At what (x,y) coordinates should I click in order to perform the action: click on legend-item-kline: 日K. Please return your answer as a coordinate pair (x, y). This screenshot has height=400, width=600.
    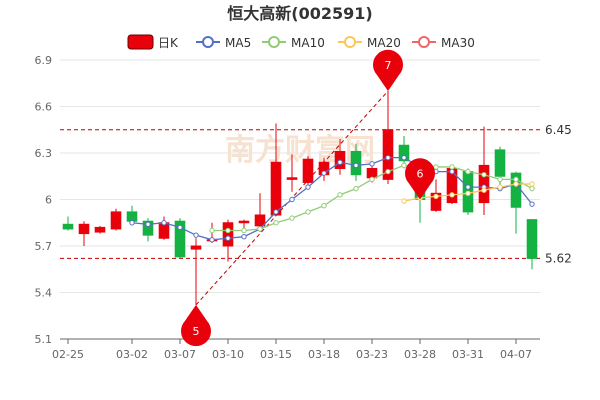
    Looking at the image, I should click on (153, 42).